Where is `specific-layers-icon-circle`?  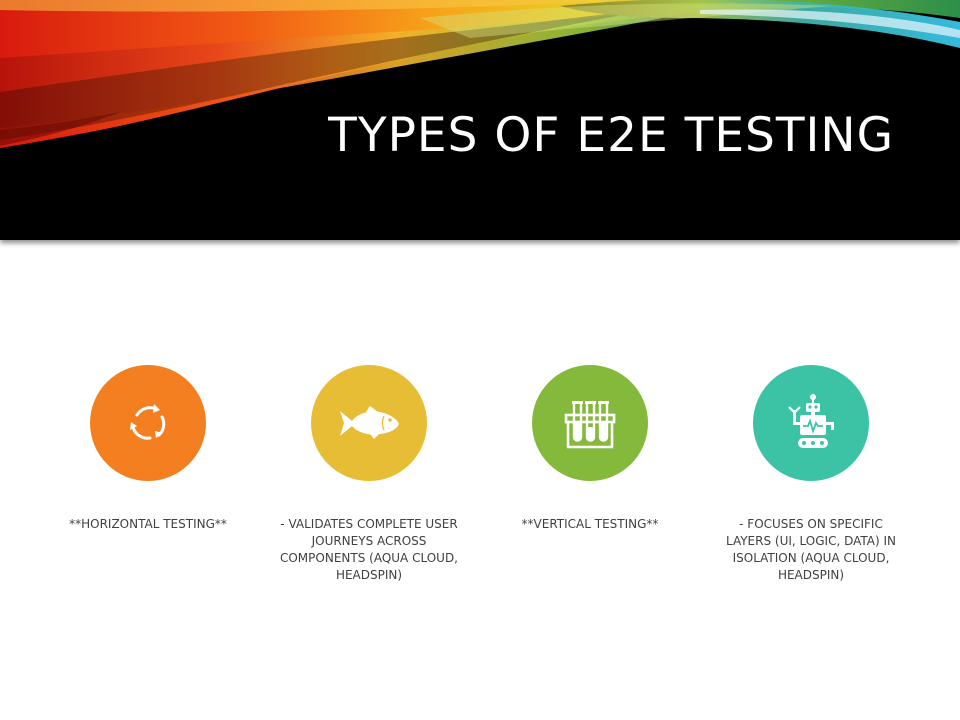
specific-layers-icon-circle is located at coordinates (811, 423).